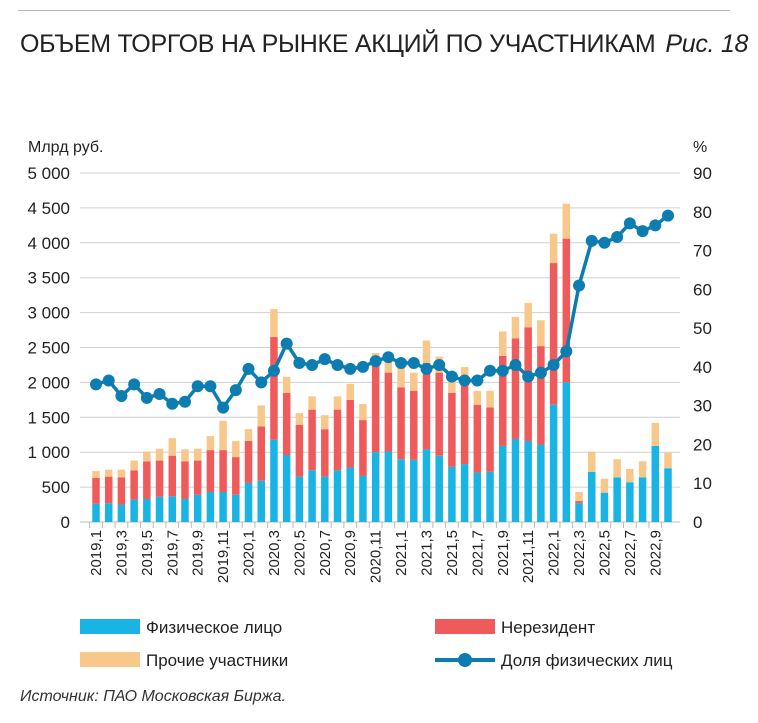  I want to click on y-tick-label: 3 500, so click(48, 278).